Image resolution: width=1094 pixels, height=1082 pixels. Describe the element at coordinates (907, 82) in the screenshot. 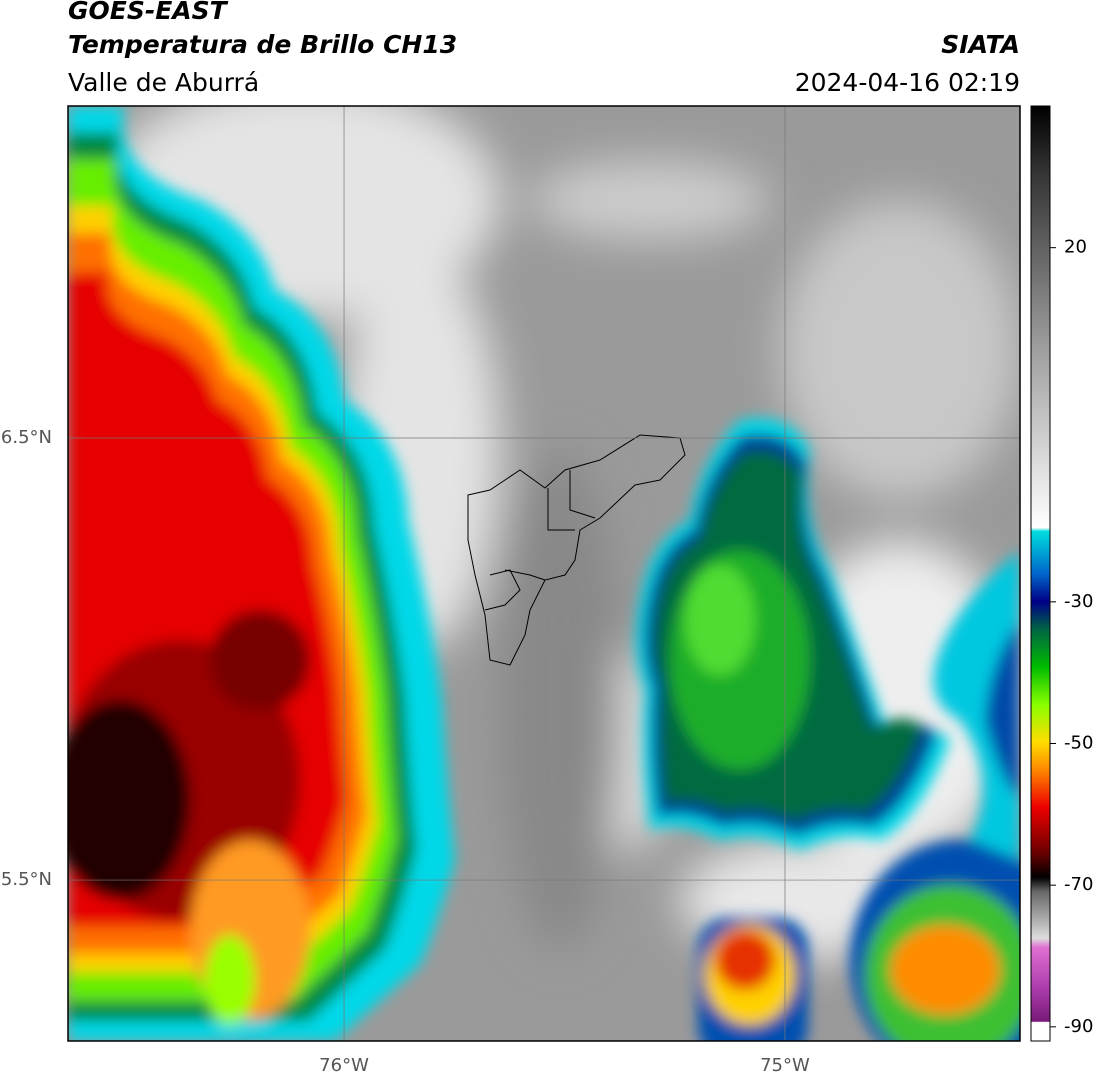

I see `datetime: 2024-04-16 02:19` at that location.